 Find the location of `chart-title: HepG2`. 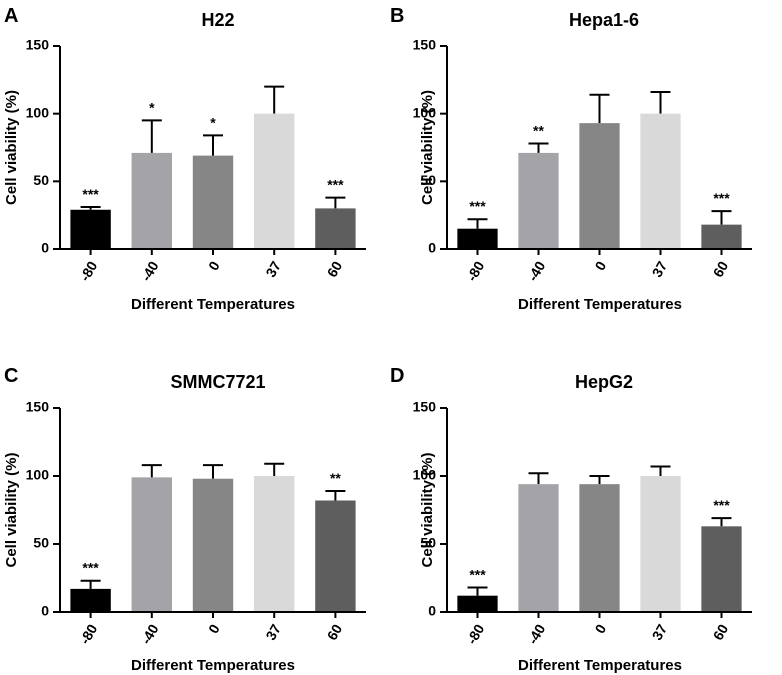

chart-title: HepG2 is located at coordinates (604, 382).